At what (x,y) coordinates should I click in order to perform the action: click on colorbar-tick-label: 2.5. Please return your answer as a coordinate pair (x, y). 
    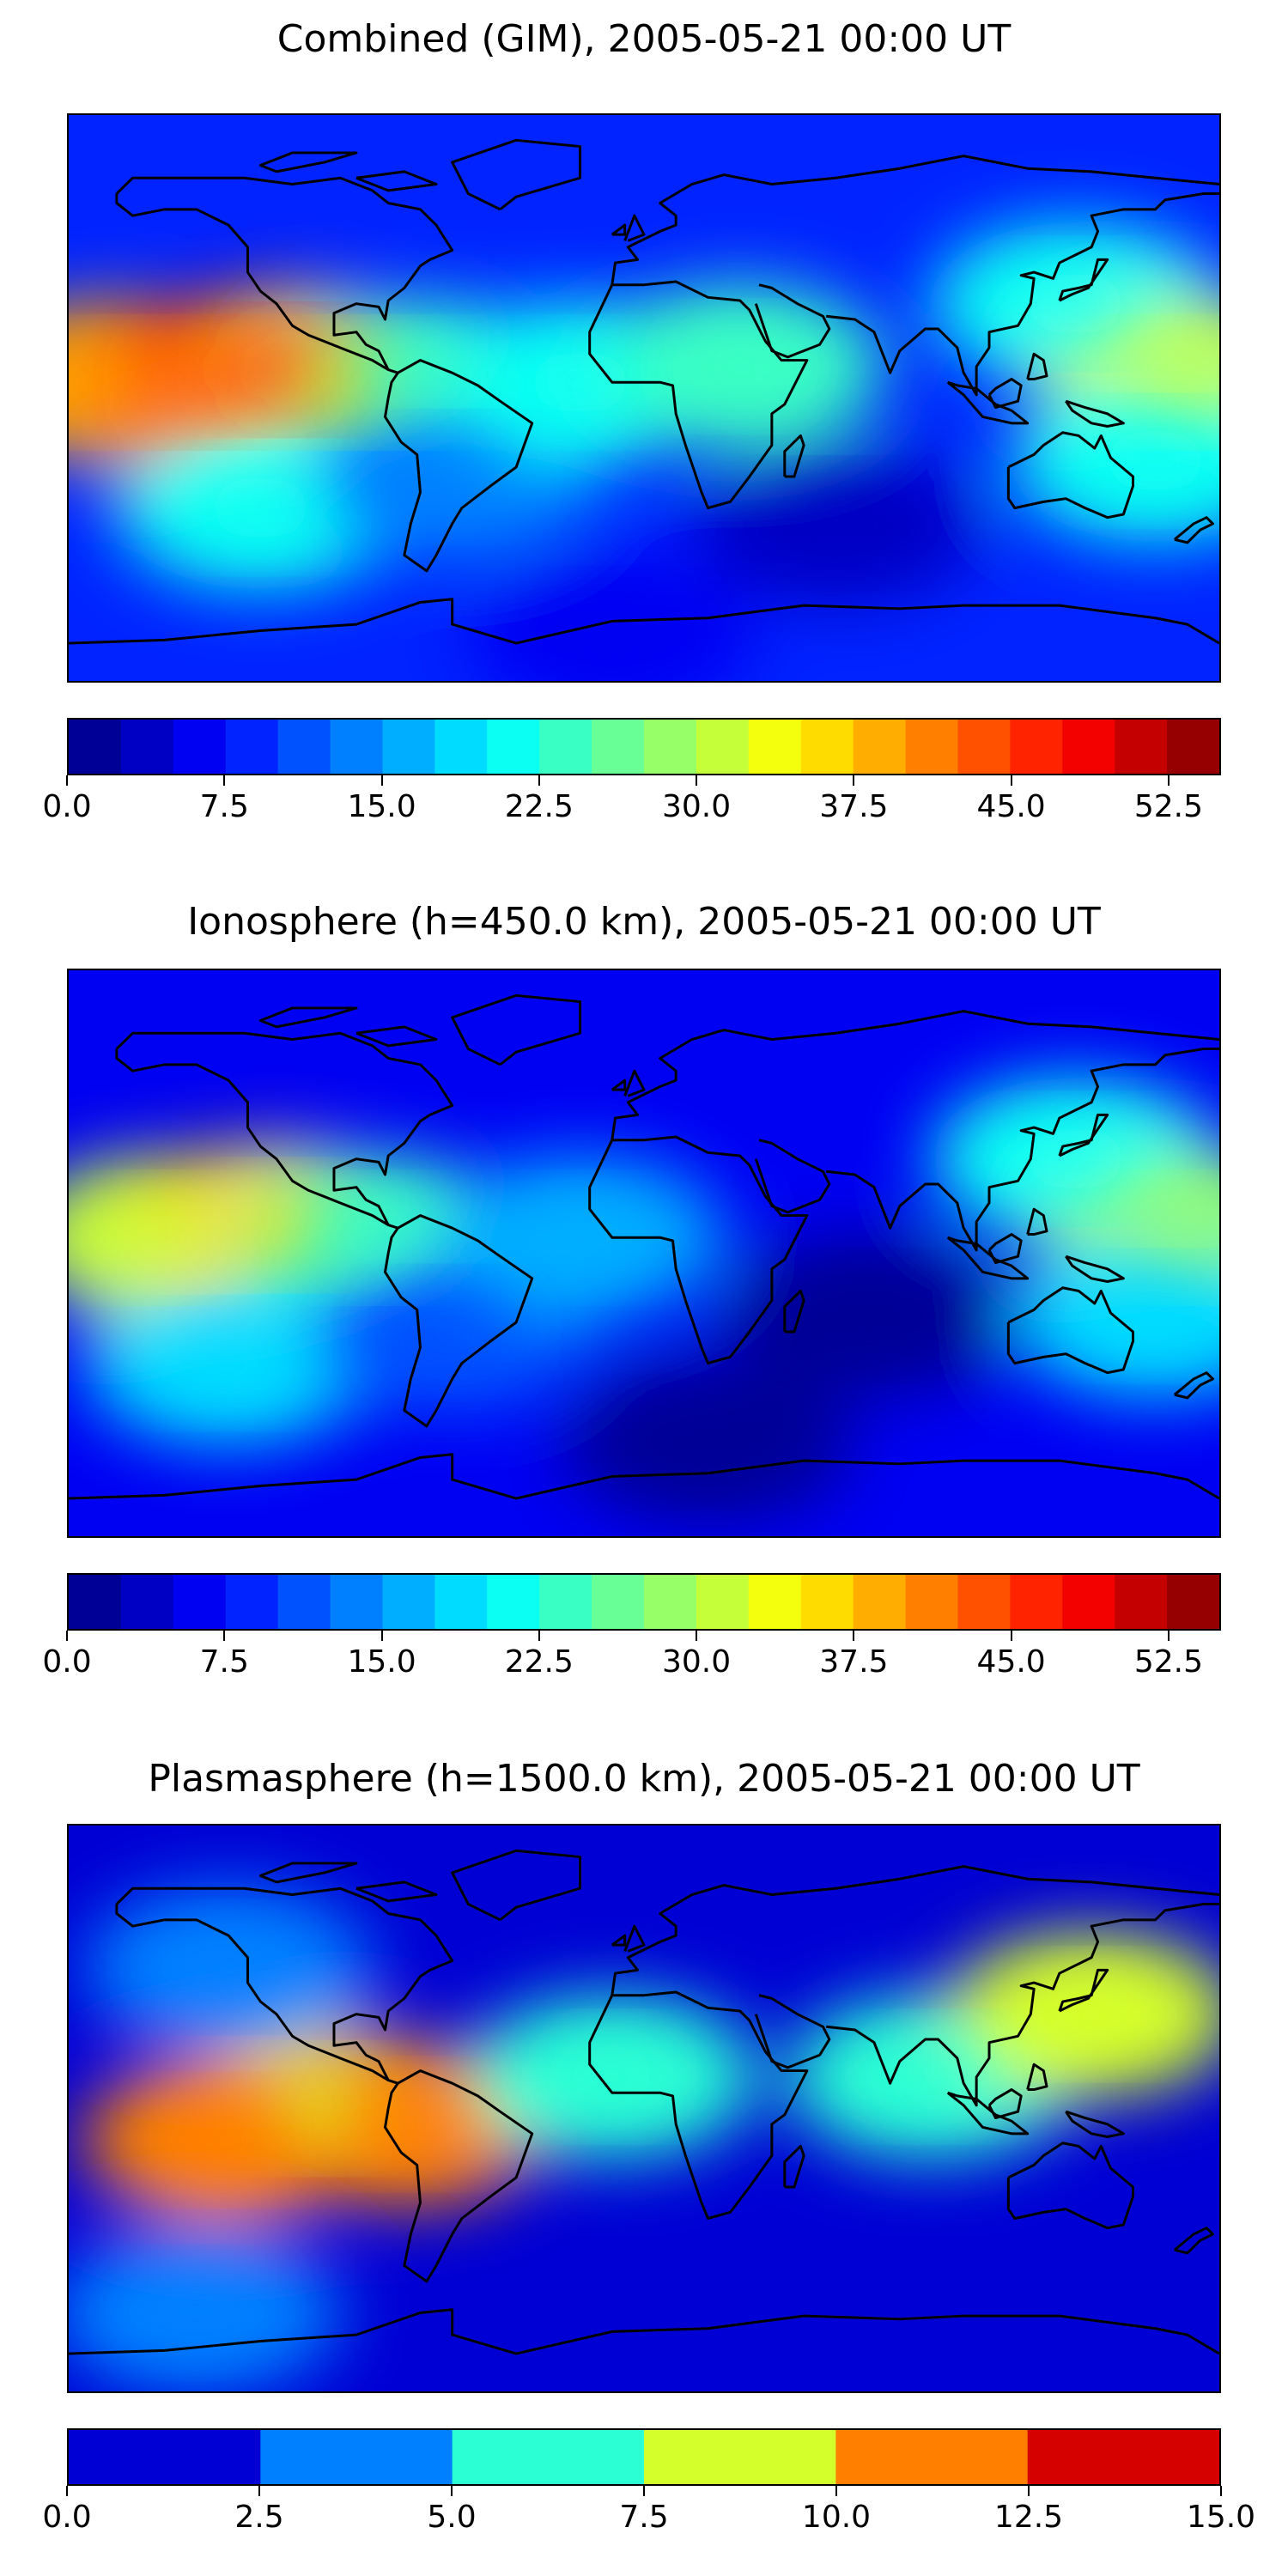
    Looking at the image, I should click on (259, 2517).